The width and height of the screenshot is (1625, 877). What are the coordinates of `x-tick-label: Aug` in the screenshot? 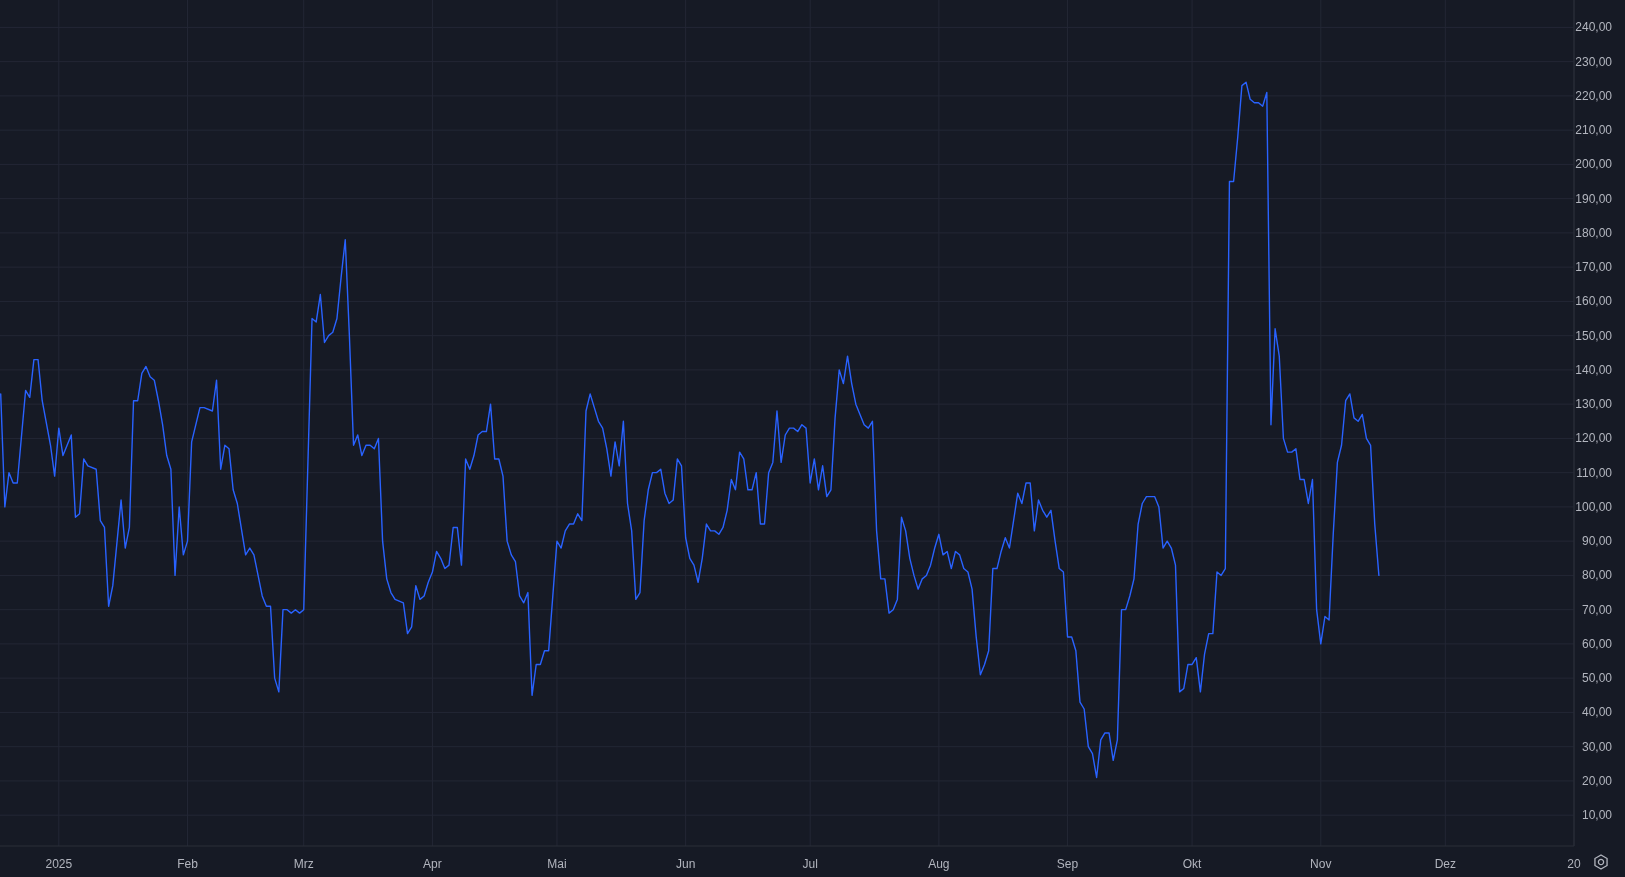 It's located at (939, 864).